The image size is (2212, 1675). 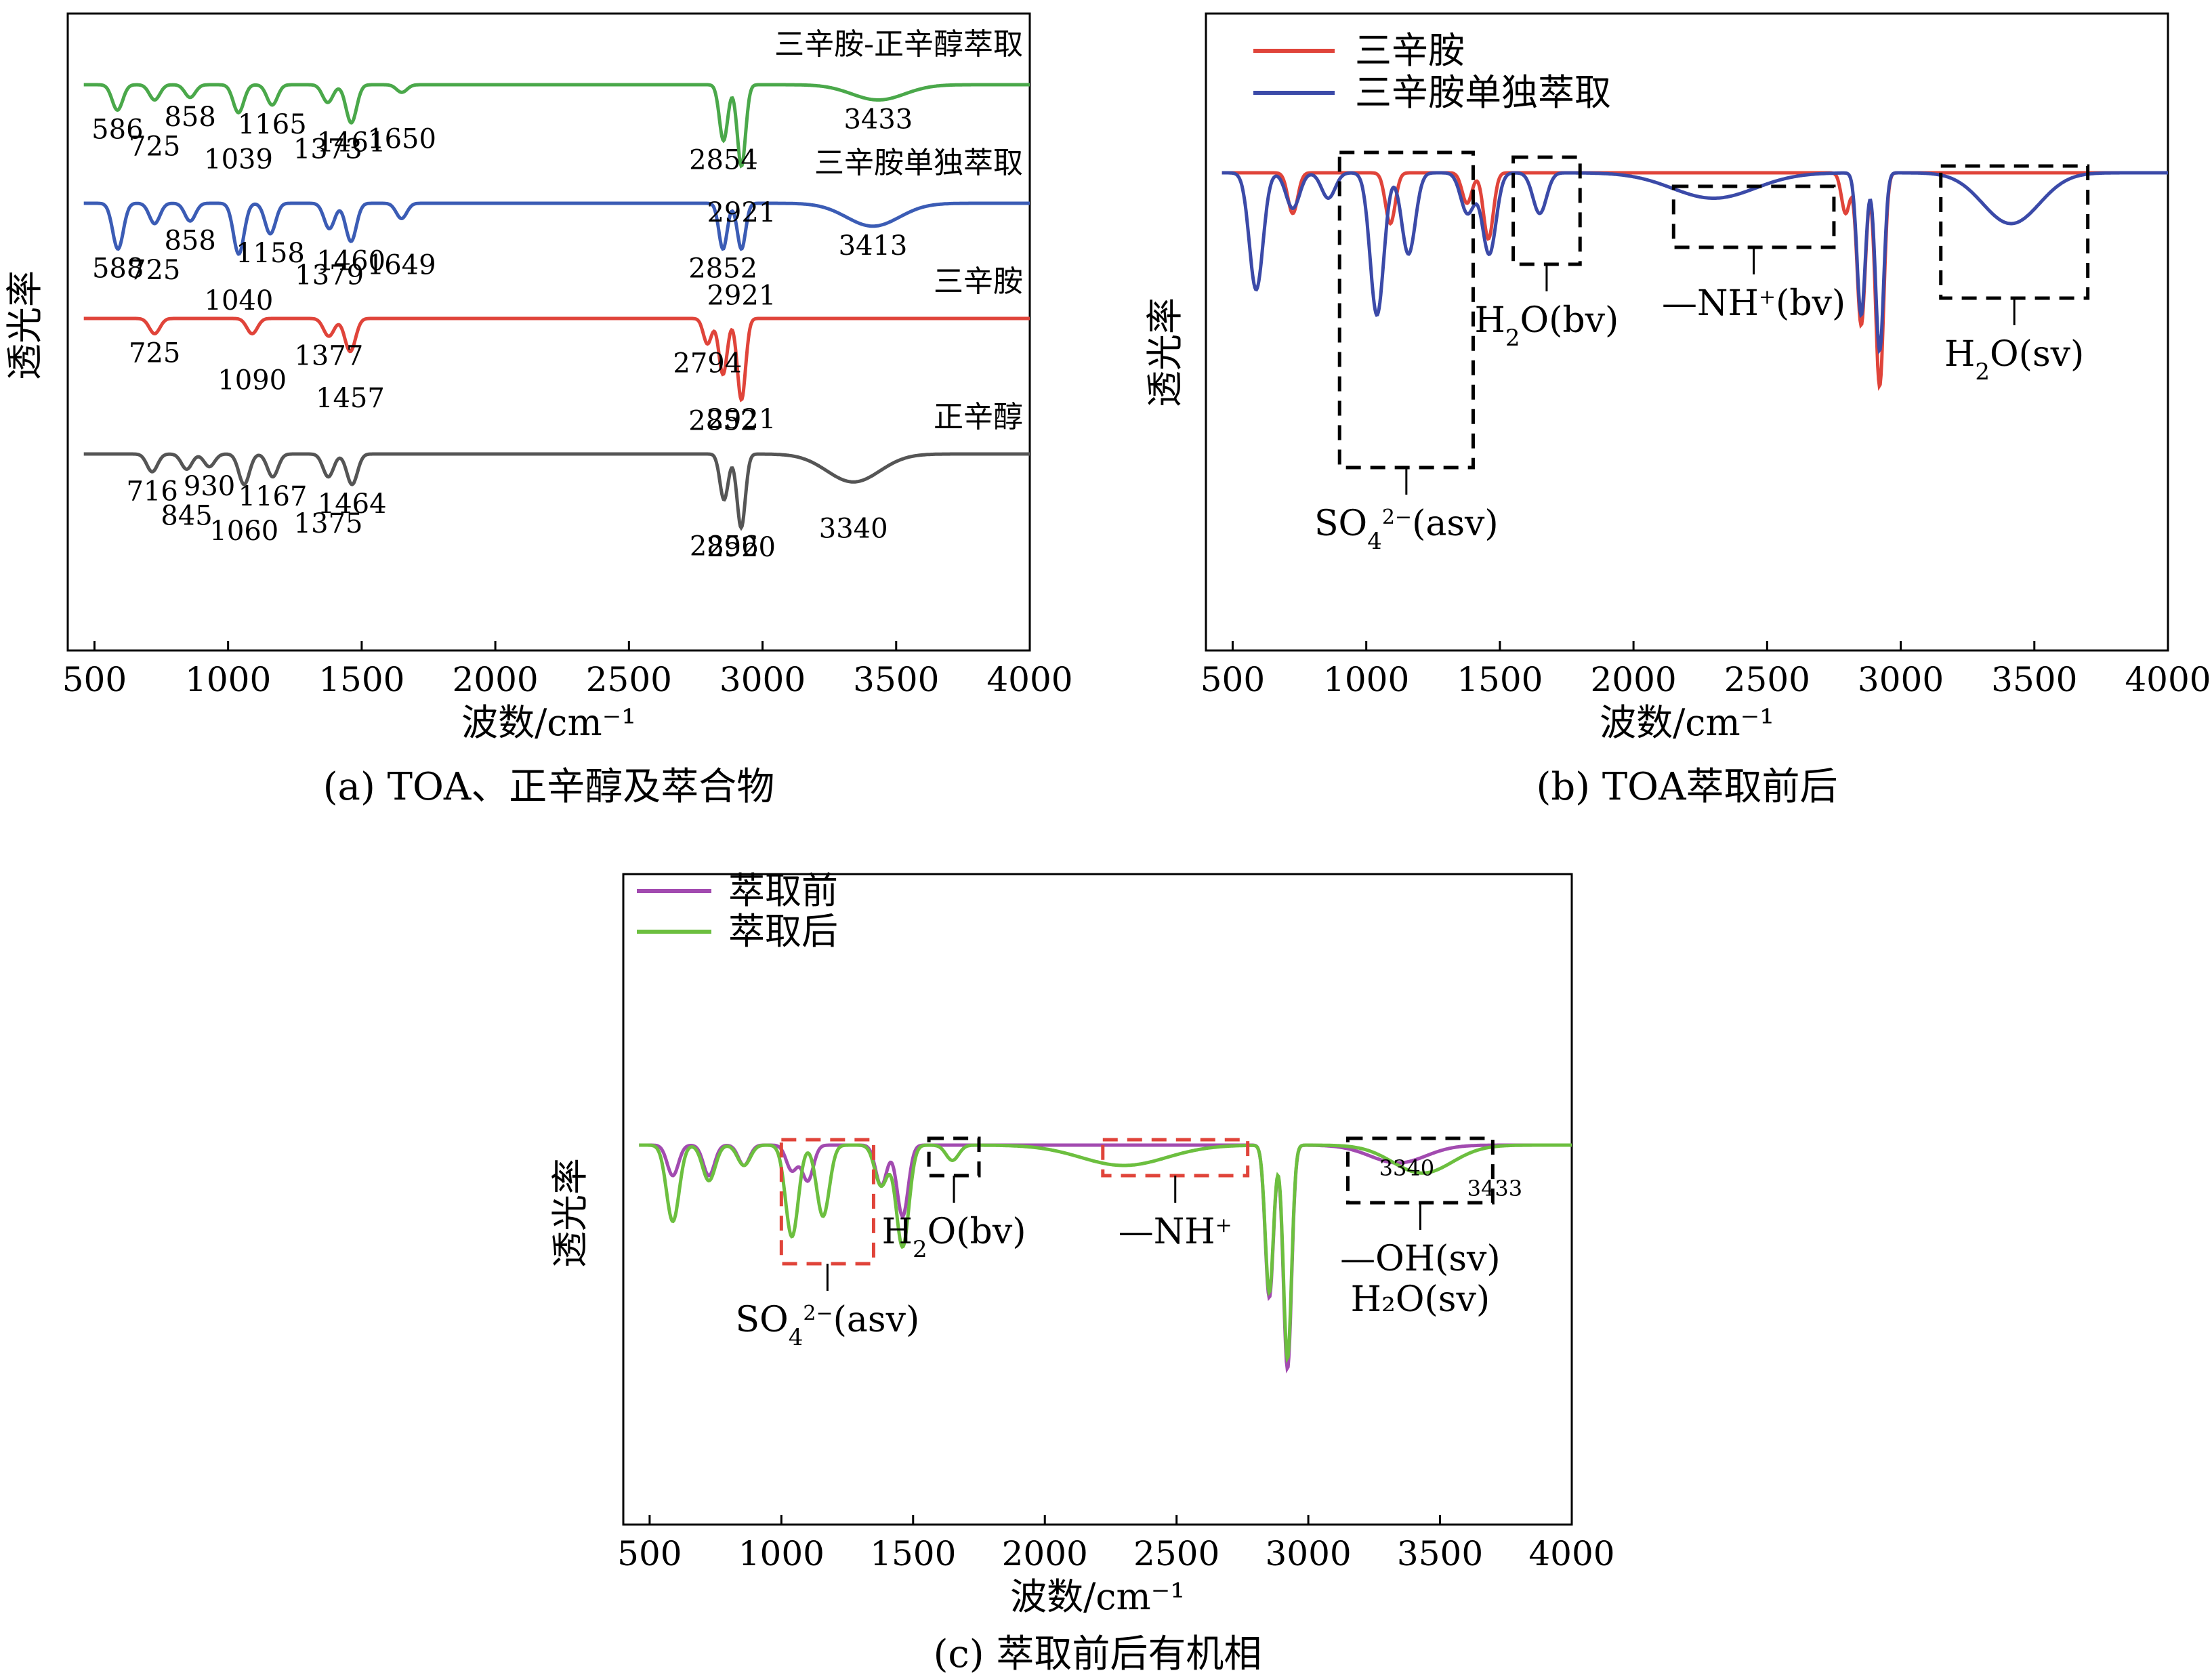 What do you see at coordinates (1483, 93) in the screenshot?
I see `legend-label: 三辛胺单独萃取` at bounding box center [1483, 93].